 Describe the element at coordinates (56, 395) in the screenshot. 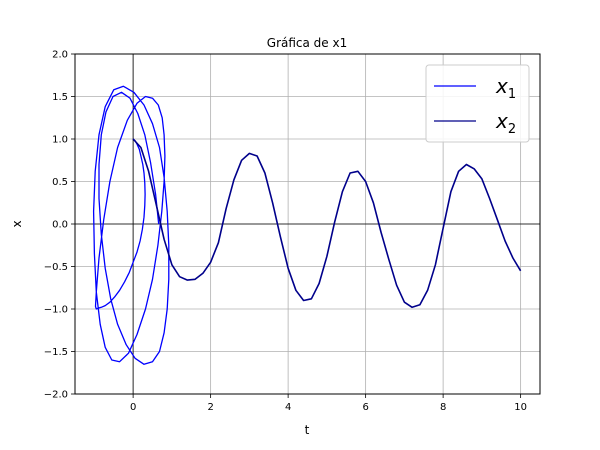

I see `y-tick-label: −2.0` at that location.